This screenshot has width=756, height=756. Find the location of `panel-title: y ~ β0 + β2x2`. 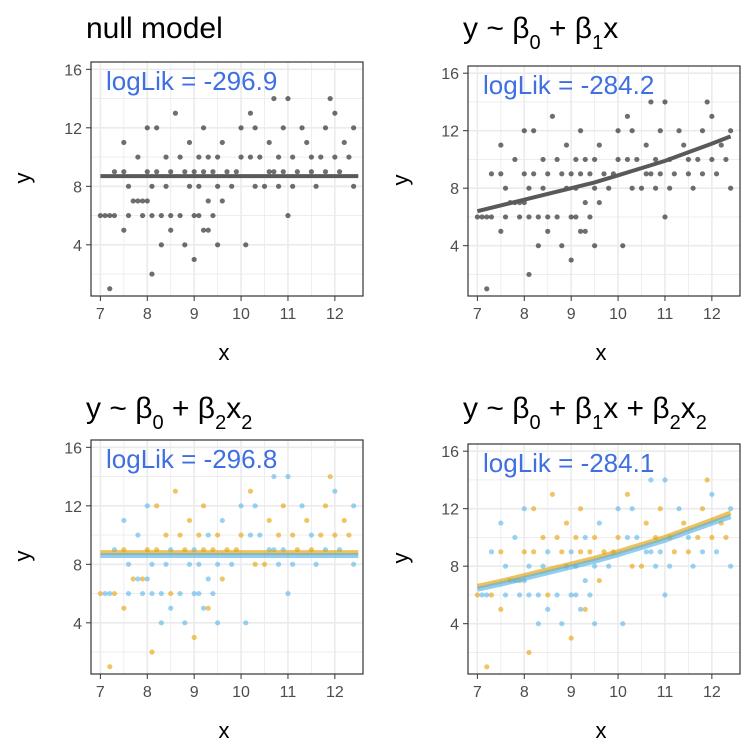

panel-title: y ~ β0 + β2x2 is located at coordinates (169, 413).